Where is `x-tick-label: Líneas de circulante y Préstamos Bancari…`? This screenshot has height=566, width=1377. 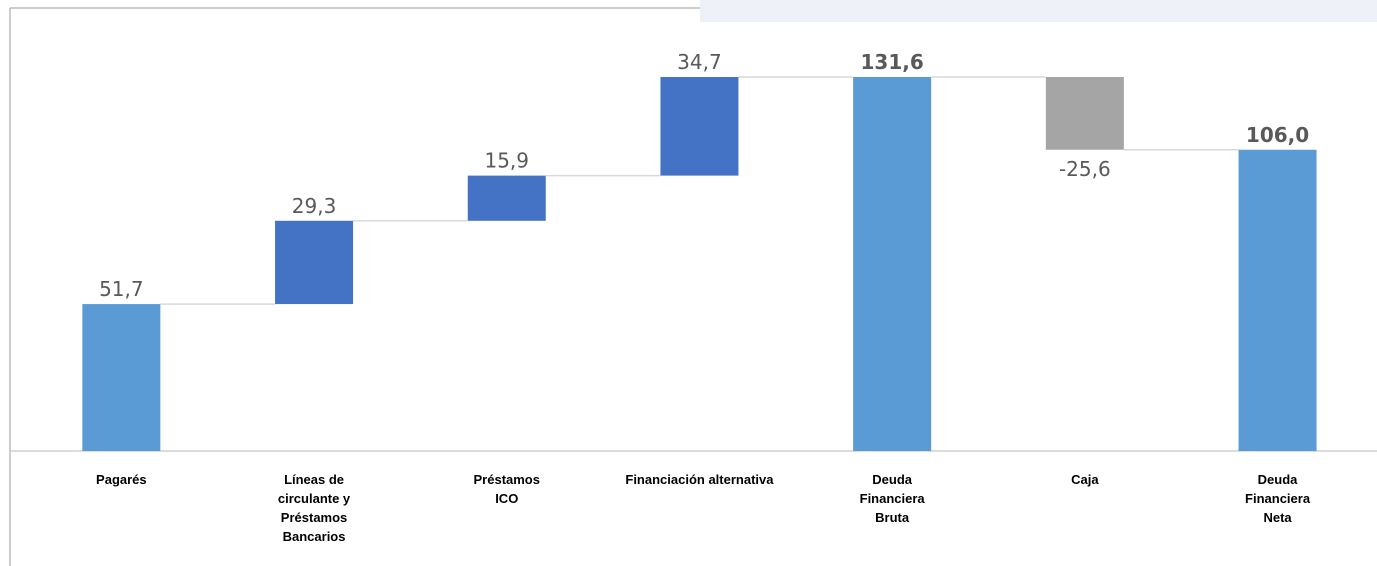
x-tick-label: Líneas de circulante y Préstamos Bancari… is located at coordinates (314, 508).